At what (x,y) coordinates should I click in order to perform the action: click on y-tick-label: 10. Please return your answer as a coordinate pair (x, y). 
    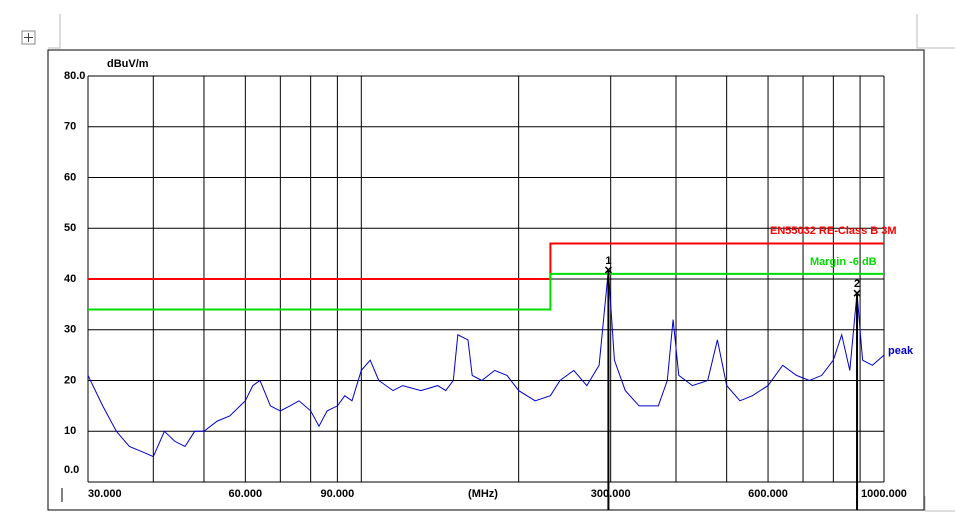
    Looking at the image, I should click on (70, 431).